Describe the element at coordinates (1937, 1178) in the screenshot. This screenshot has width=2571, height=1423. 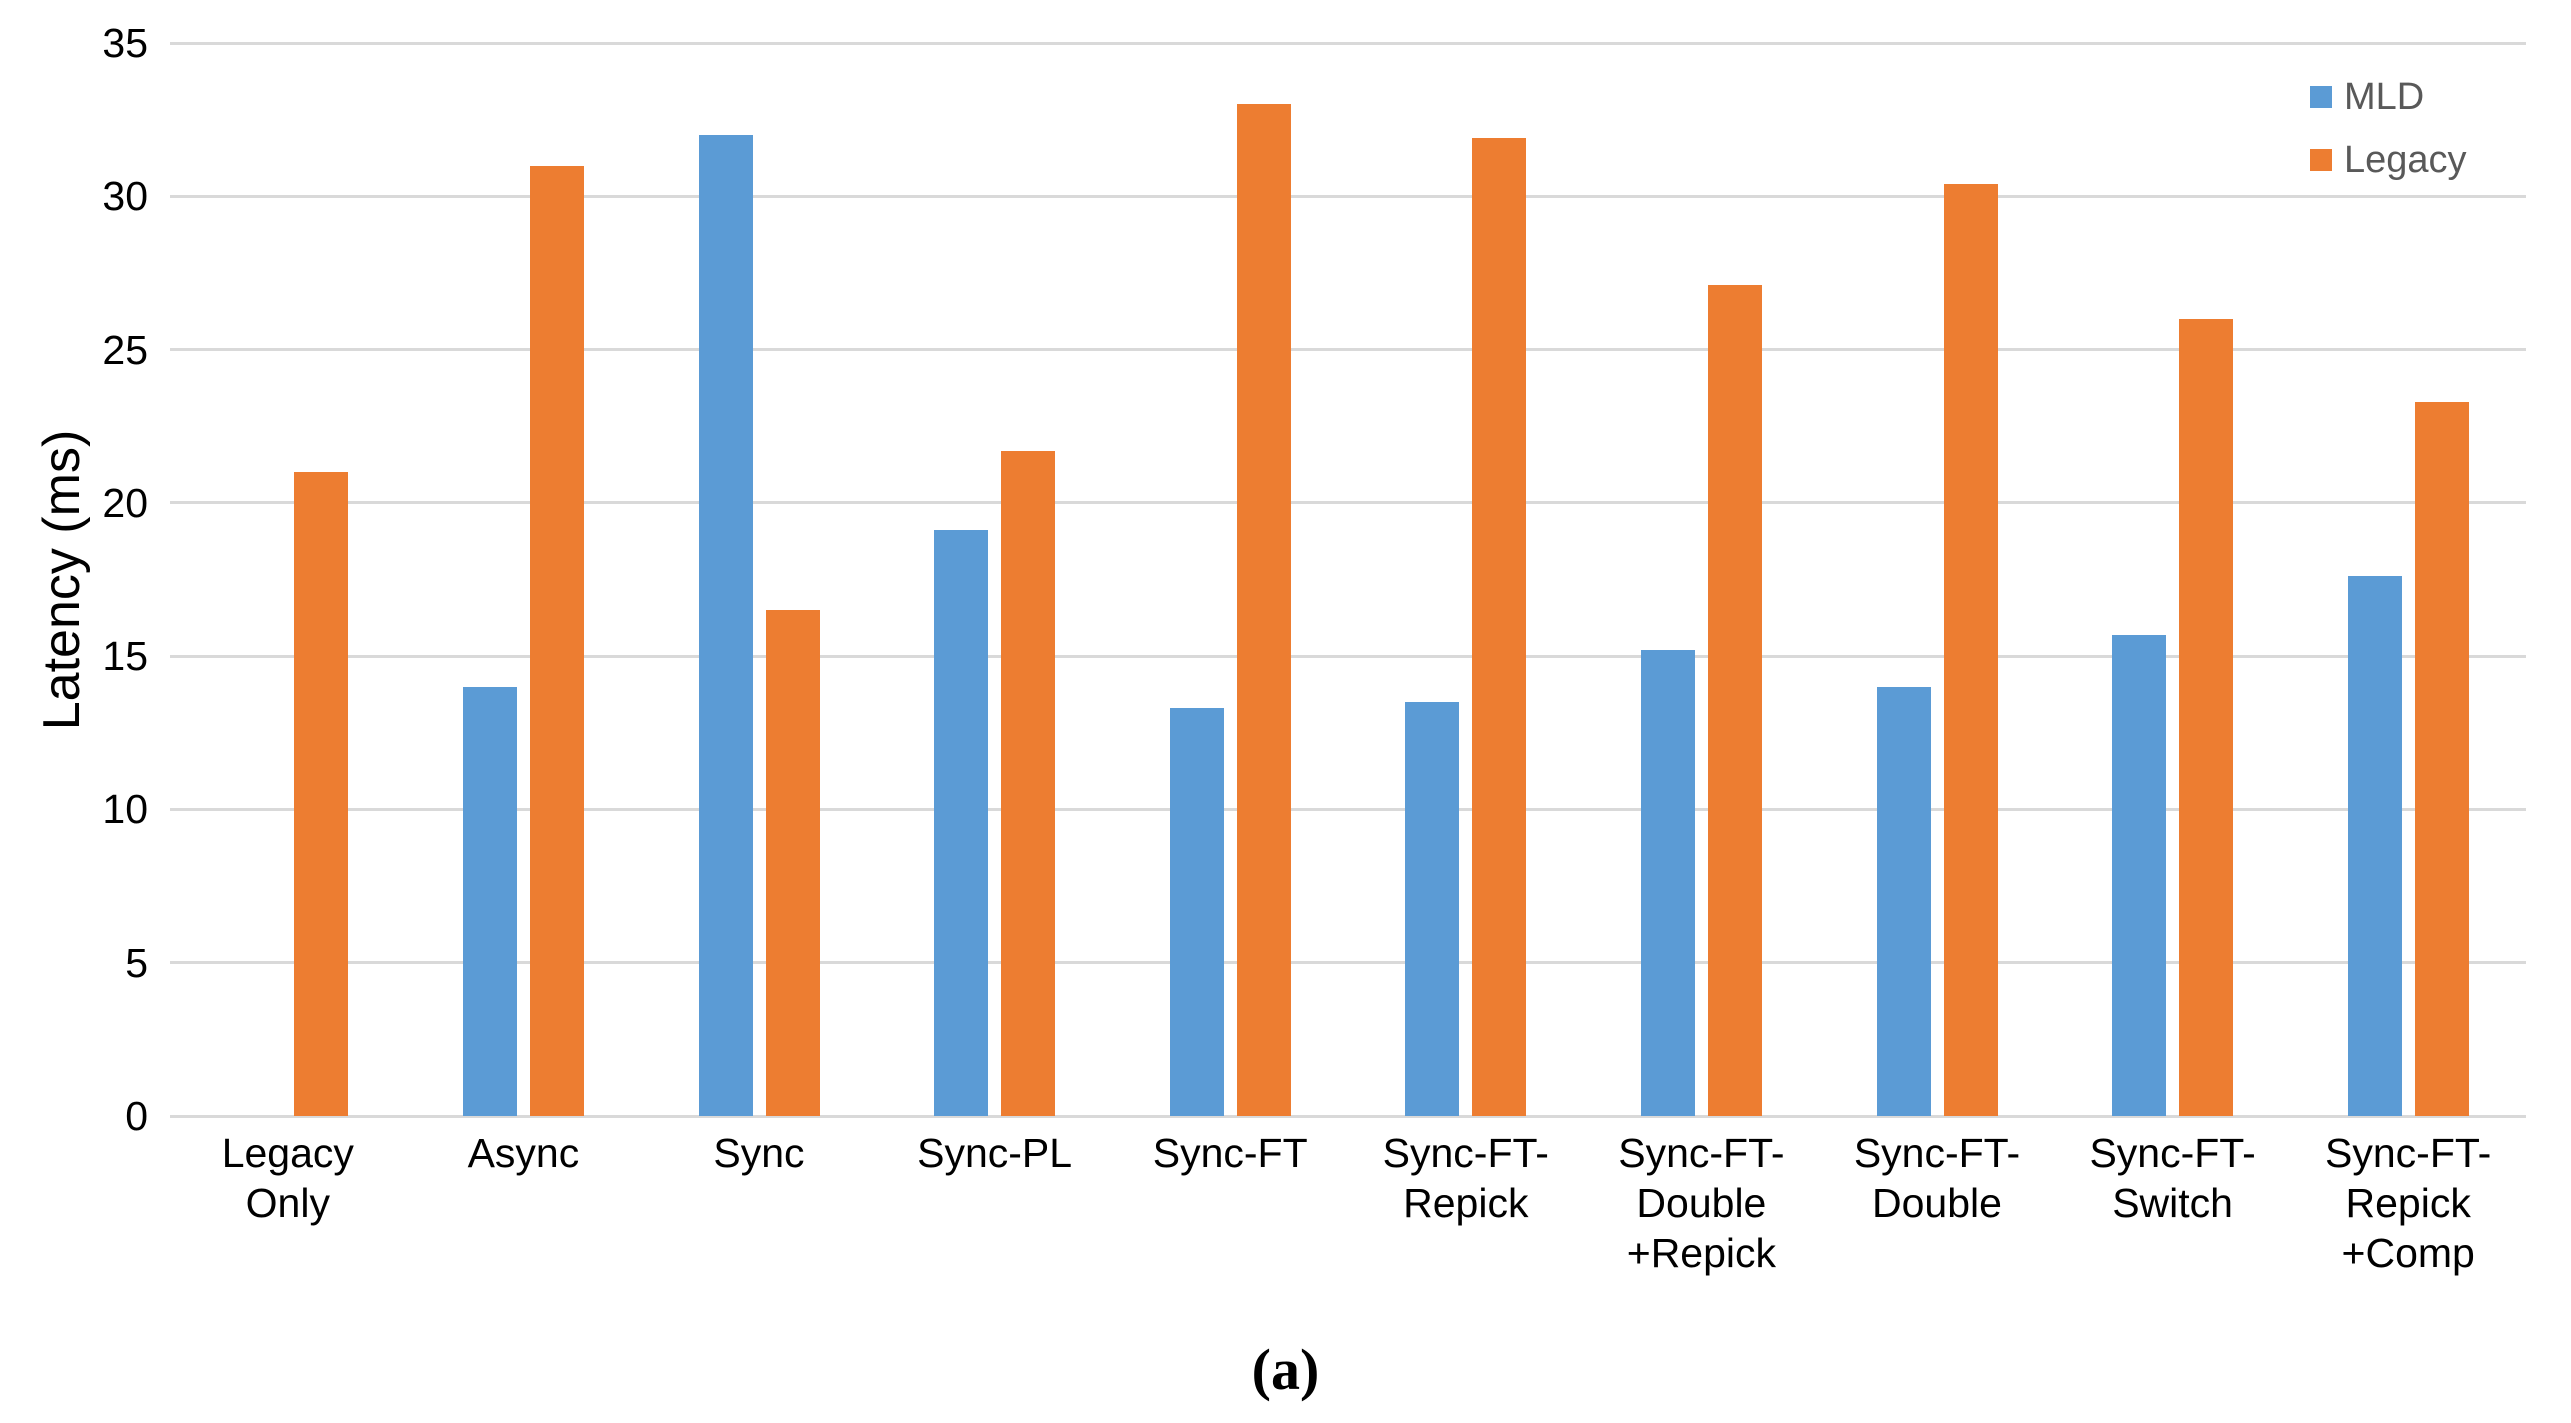
I see `x-tick-label: Sync-FT- Double` at that location.